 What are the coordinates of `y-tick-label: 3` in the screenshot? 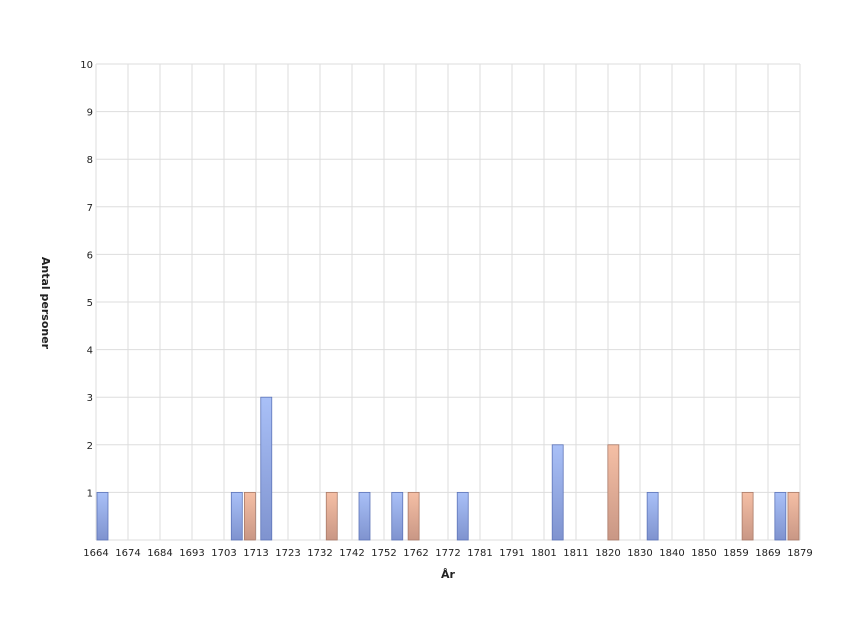 It's located at (90, 398).